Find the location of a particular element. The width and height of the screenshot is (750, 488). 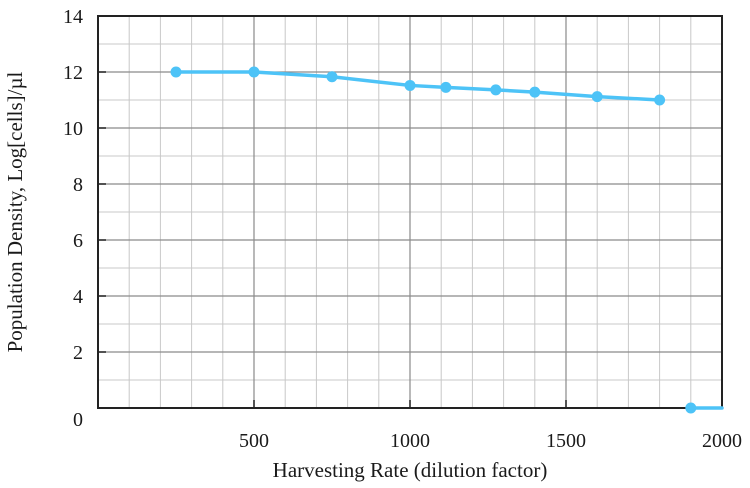

y-axis-ticks: 0 2 4 6 8 10 12 14 is located at coordinates (84, 218).